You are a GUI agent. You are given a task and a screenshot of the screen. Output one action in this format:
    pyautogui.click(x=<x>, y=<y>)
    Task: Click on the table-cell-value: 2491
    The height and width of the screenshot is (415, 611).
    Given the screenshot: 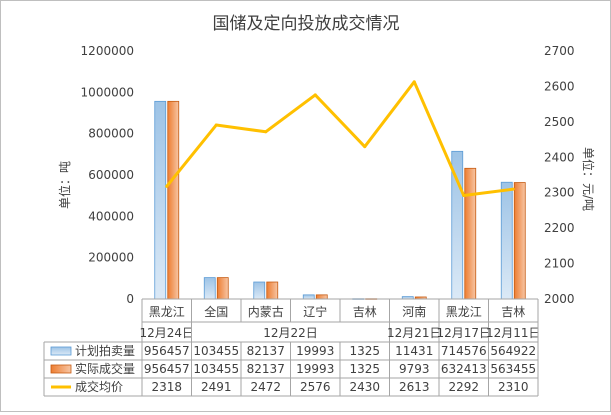 What is the action you would take?
    pyautogui.click(x=216, y=387)
    